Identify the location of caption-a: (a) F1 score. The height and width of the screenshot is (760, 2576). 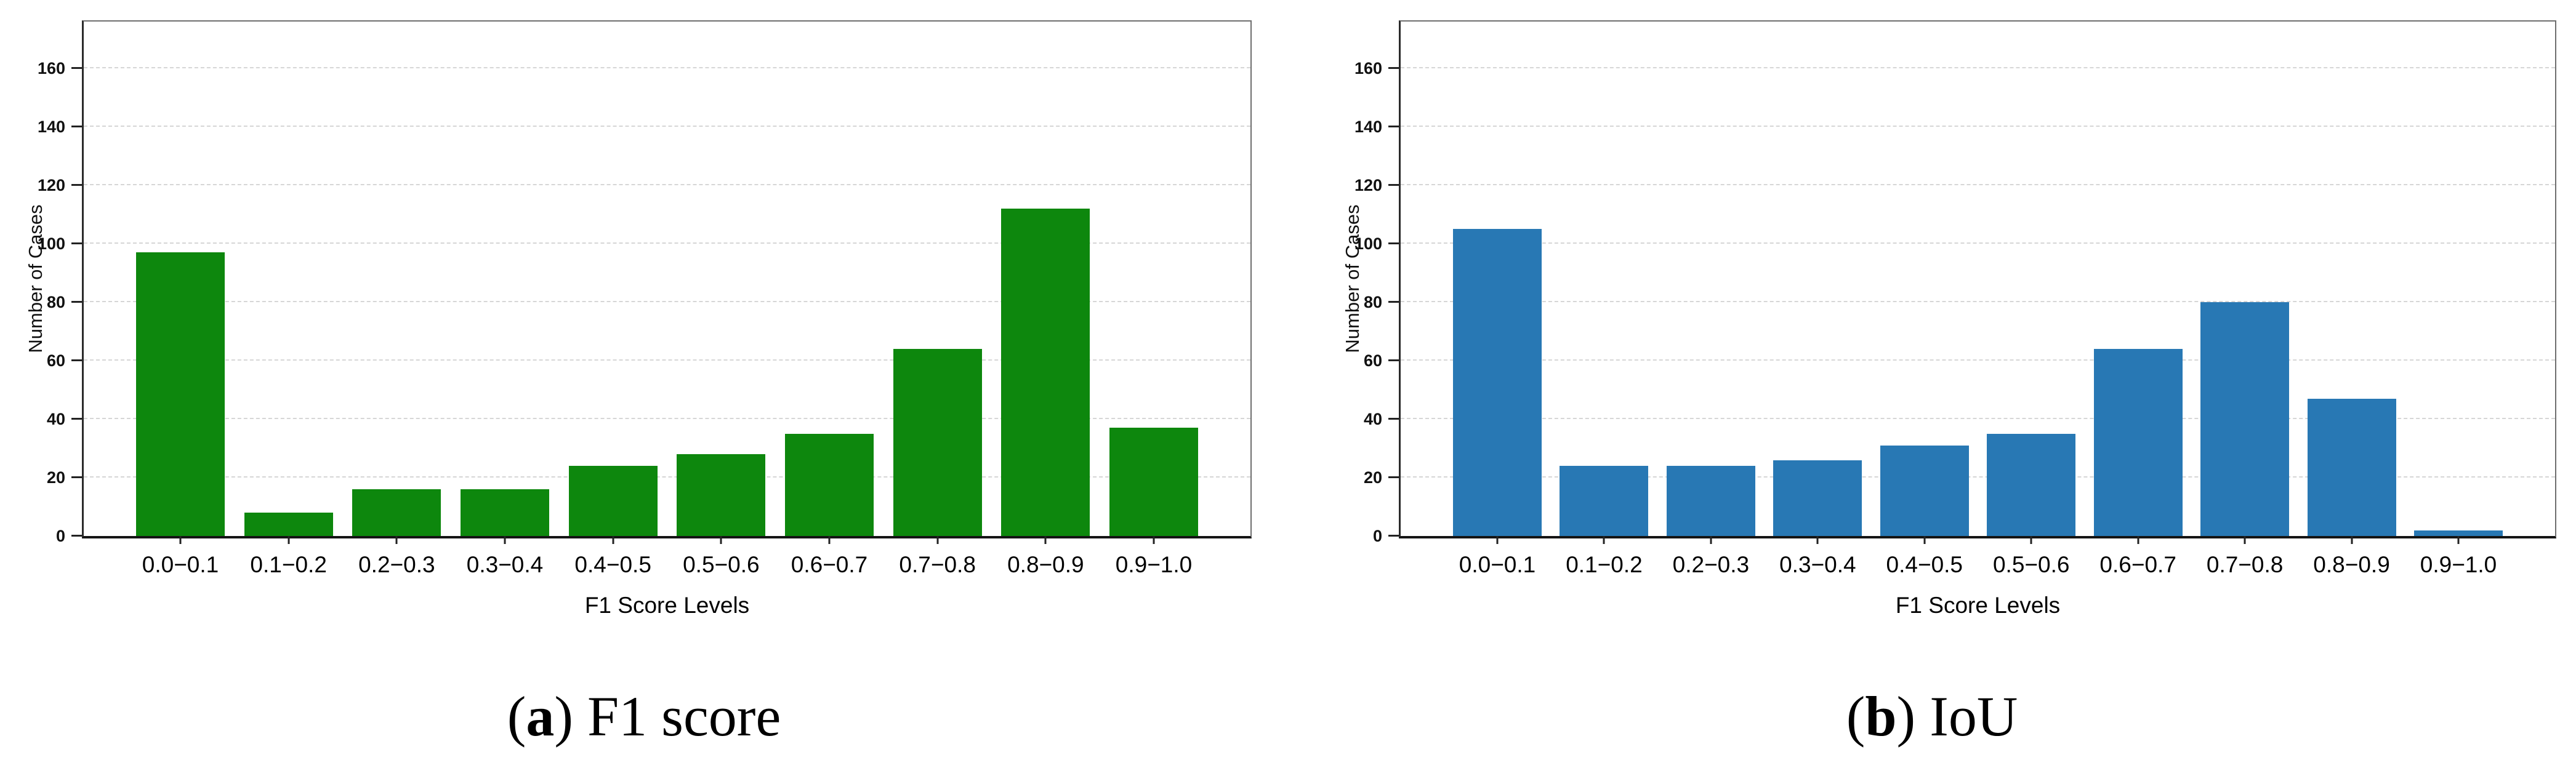
(644, 716).